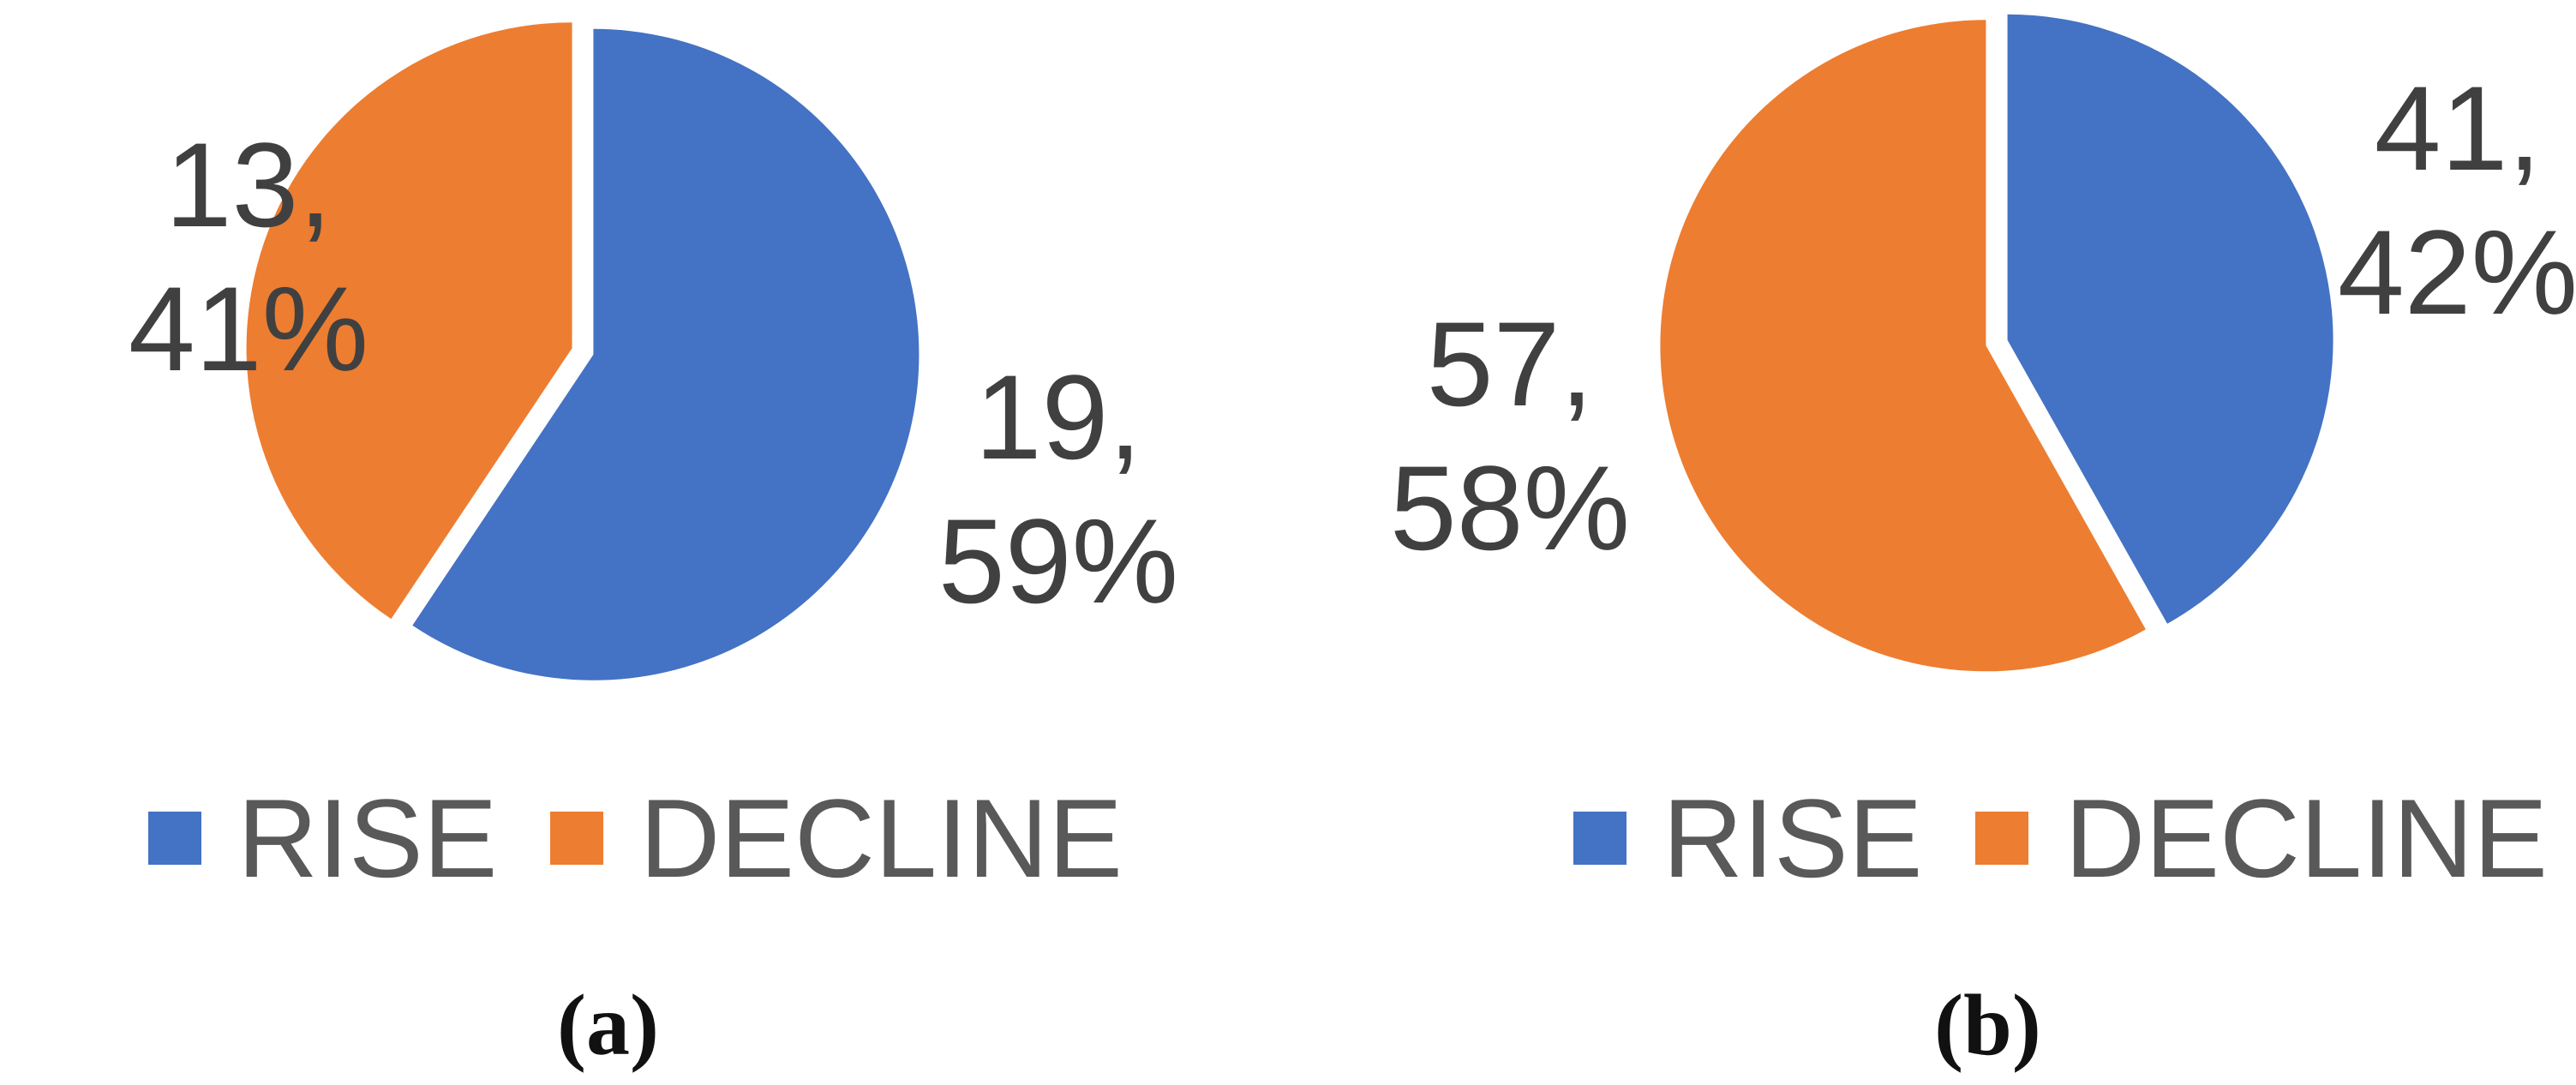 This screenshot has height=1085, width=2576. What do you see at coordinates (2410, 201) in the screenshot?
I see `slice-label-rise-b: 41, 42%` at bounding box center [2410, 201].